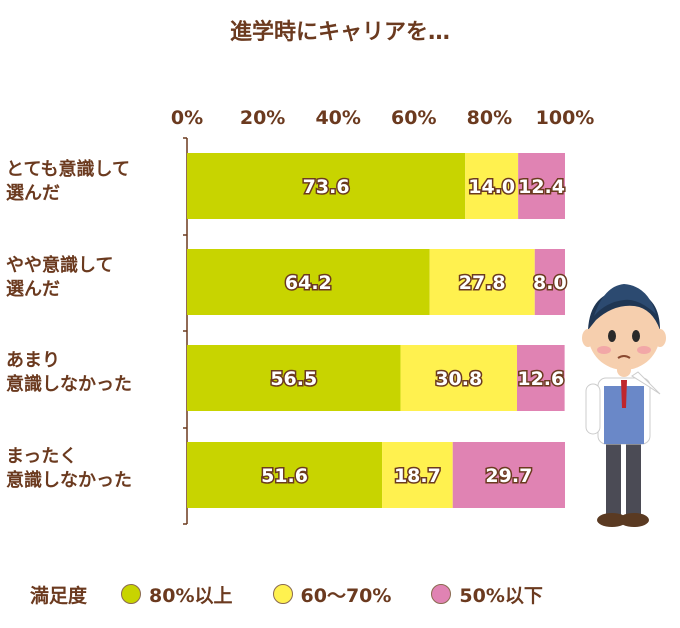 The width and height of the screenshot is (680, 628). I want to click on legend-item-50-below: 50%以下, so click(487, 594).